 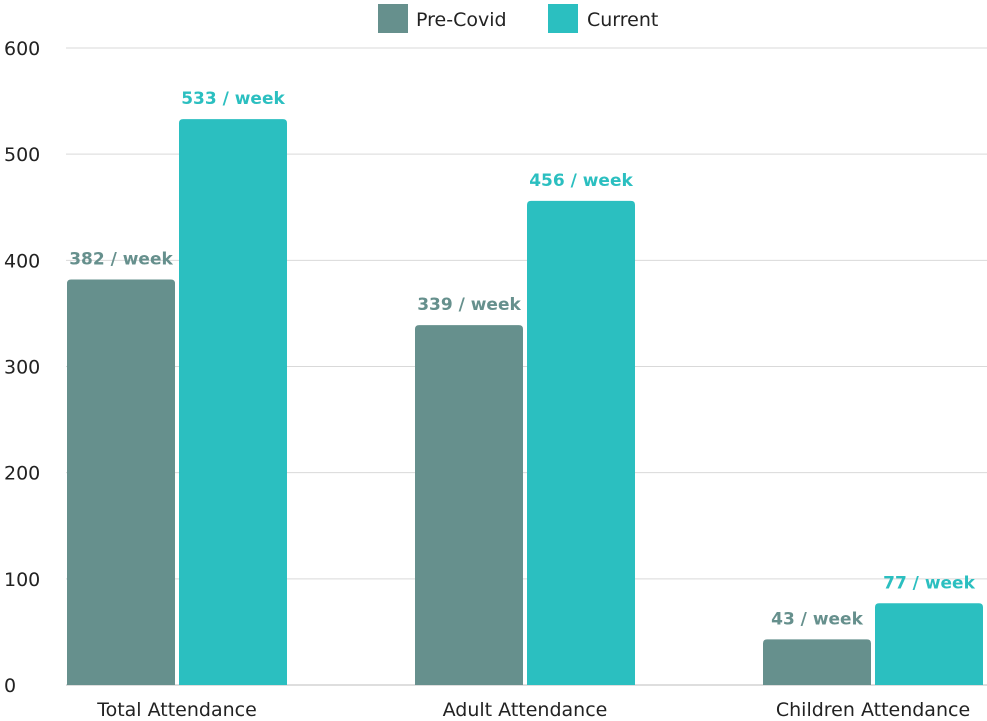 What do you see at coordinates (929, 583) in the screenshot?
I see `data-label: 77 / week` at bounding box center [929, 583].